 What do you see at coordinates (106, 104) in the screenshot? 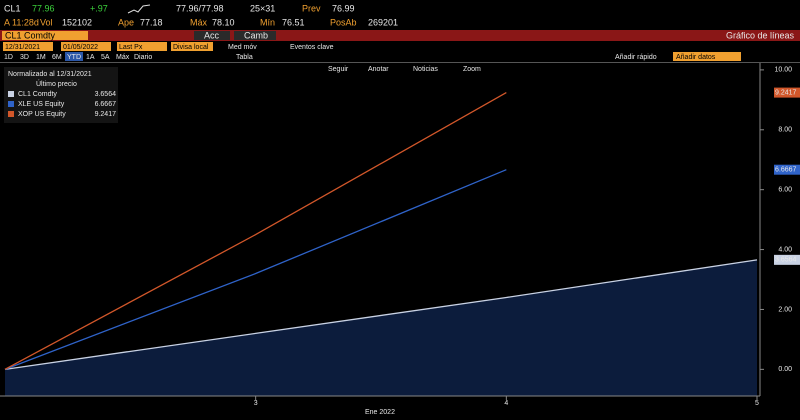
I see `legend-value: 6.6667` at bounding box center [106, 104].